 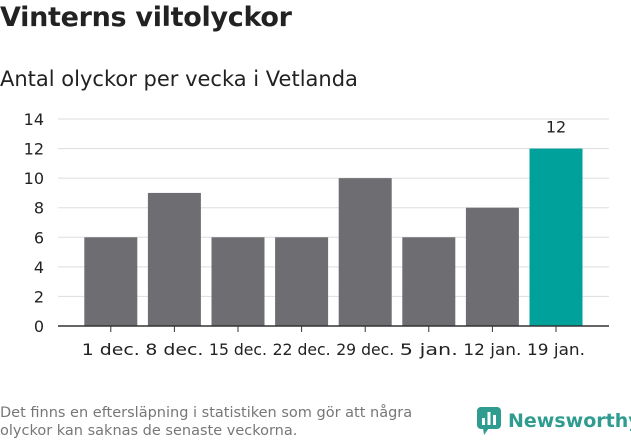 What do you see at coordinates (34, 223) in the screenshot?
I see `y-axis-ticks: 0 2 4 6 8 10 12 14` at bounding box center [34, 223].